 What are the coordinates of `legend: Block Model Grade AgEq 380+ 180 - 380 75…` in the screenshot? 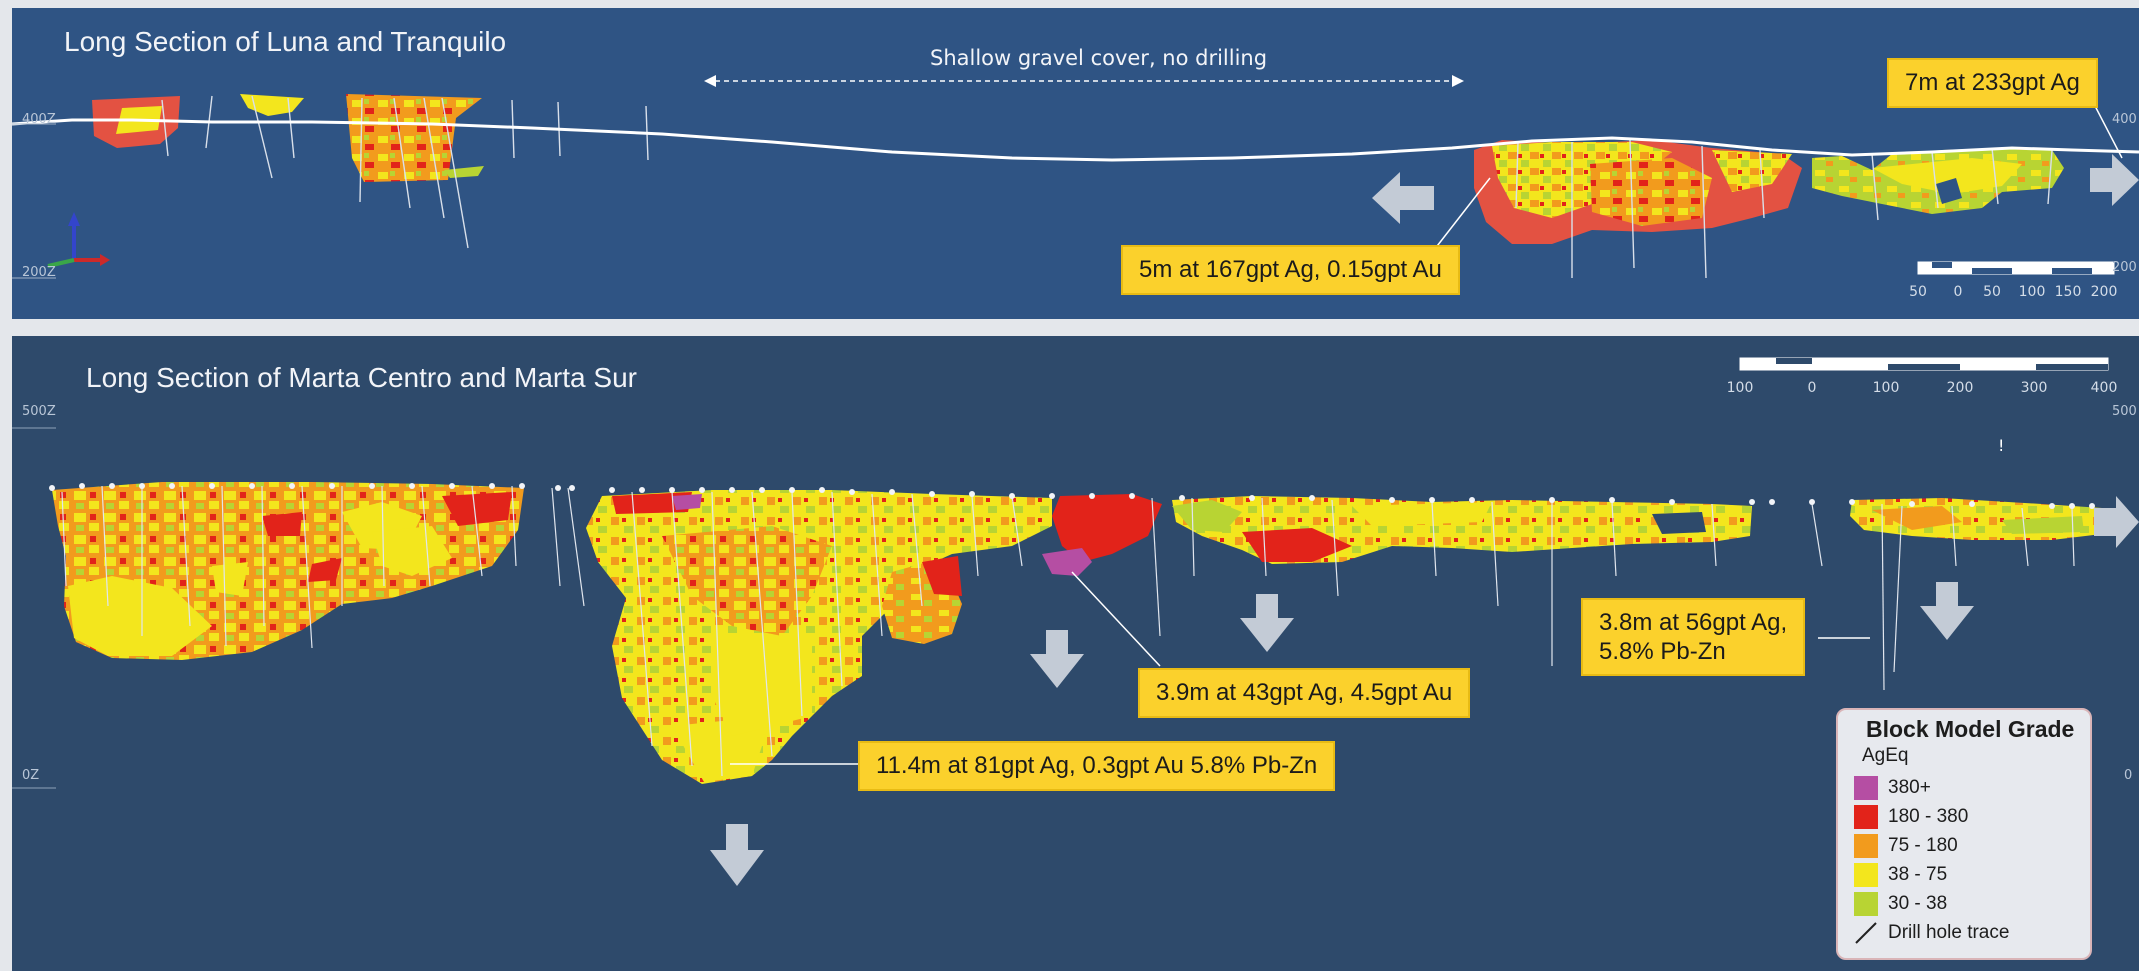 It's located at (1964, 834).